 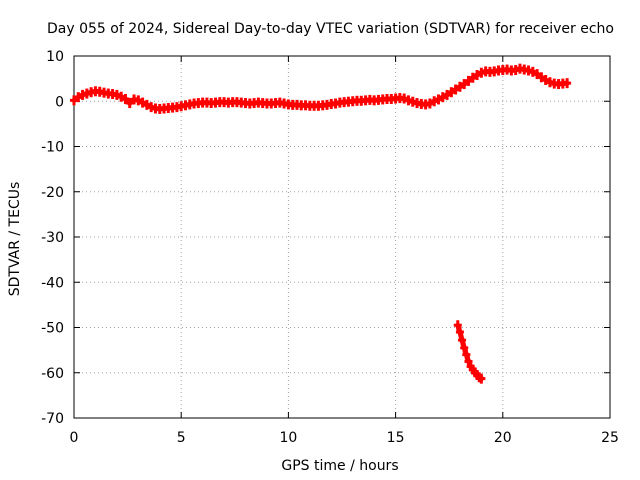 What do you see at coordinates (480, 378) in the screenshot?
I see `trace-segment` at bounding box center [480, 378].